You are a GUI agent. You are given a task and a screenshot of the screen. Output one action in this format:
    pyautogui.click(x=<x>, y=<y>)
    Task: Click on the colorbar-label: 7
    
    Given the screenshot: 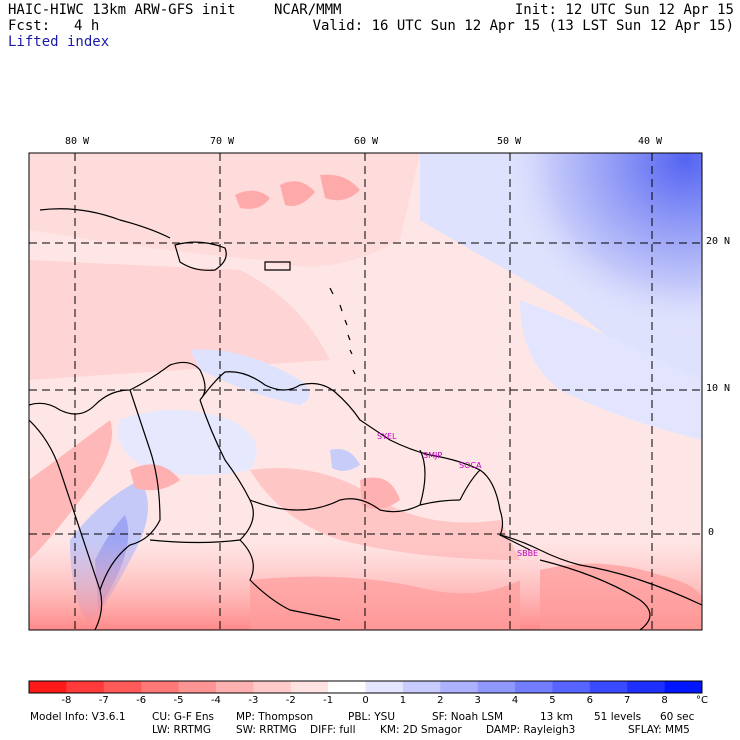 What is the action you would take?
    pyautogui.click(x=627, y=700)
    